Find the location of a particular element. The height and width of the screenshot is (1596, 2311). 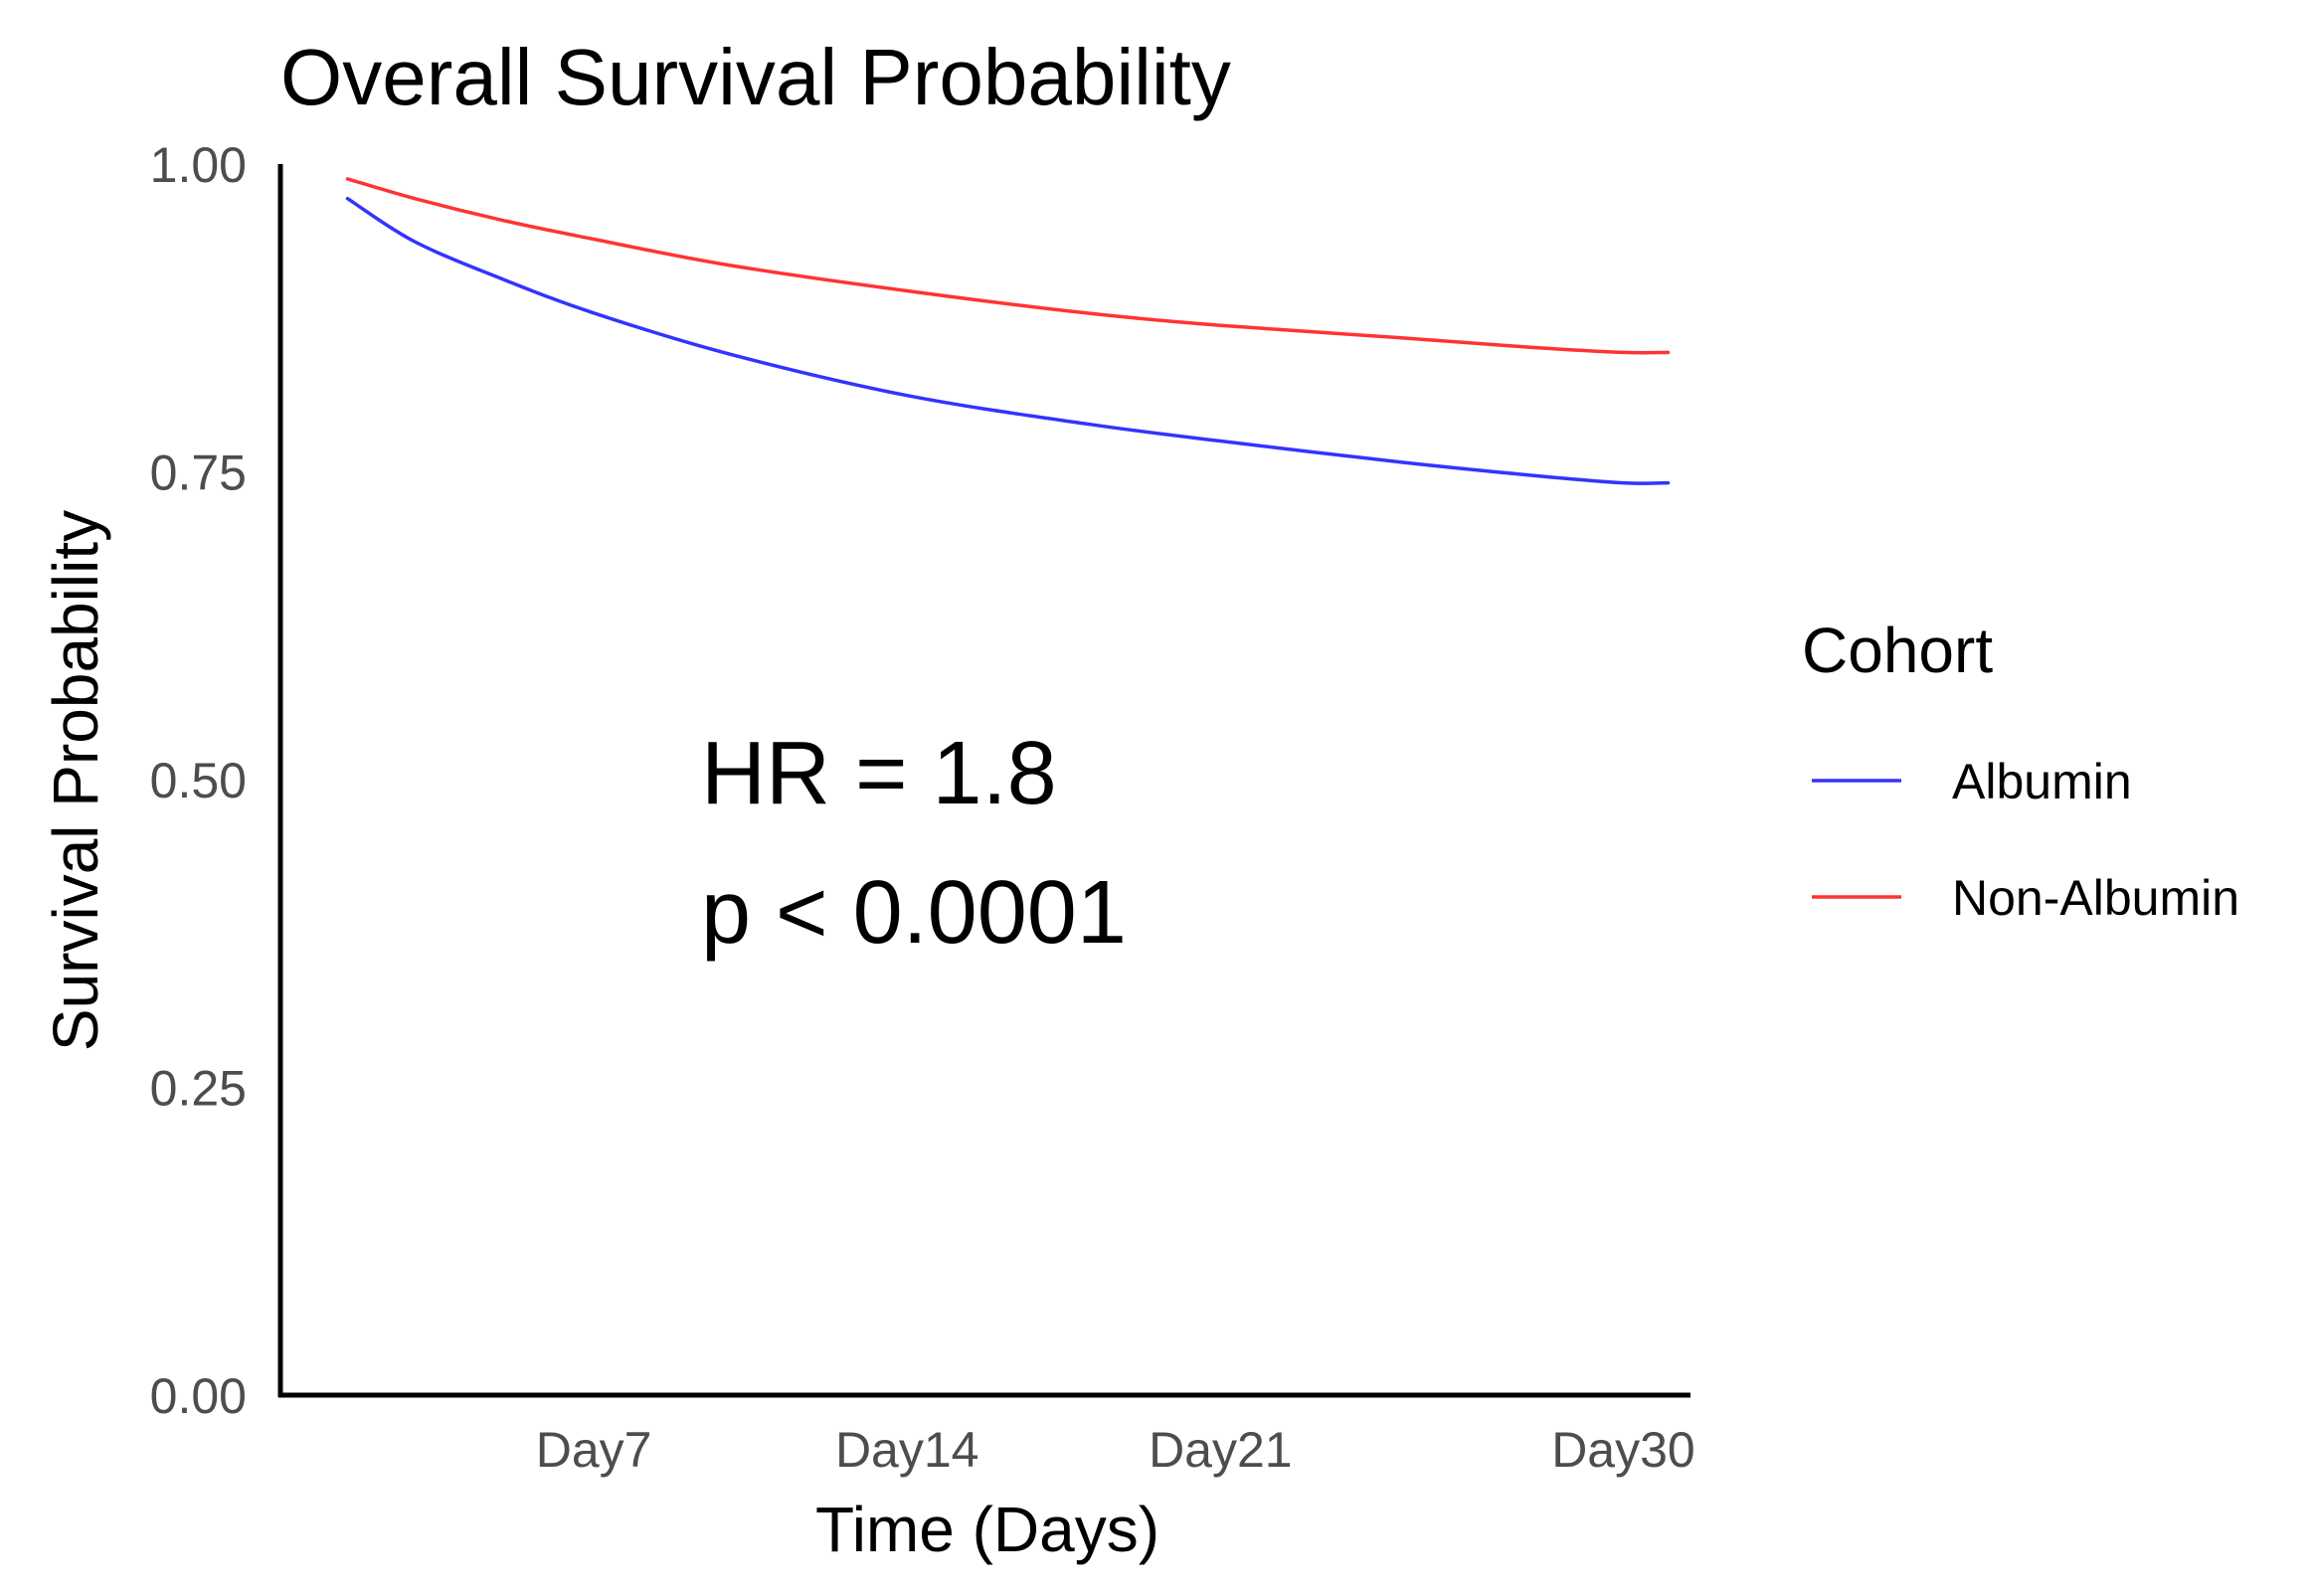

y-tick-label: 0.50 is located at coordinates (198, 781).